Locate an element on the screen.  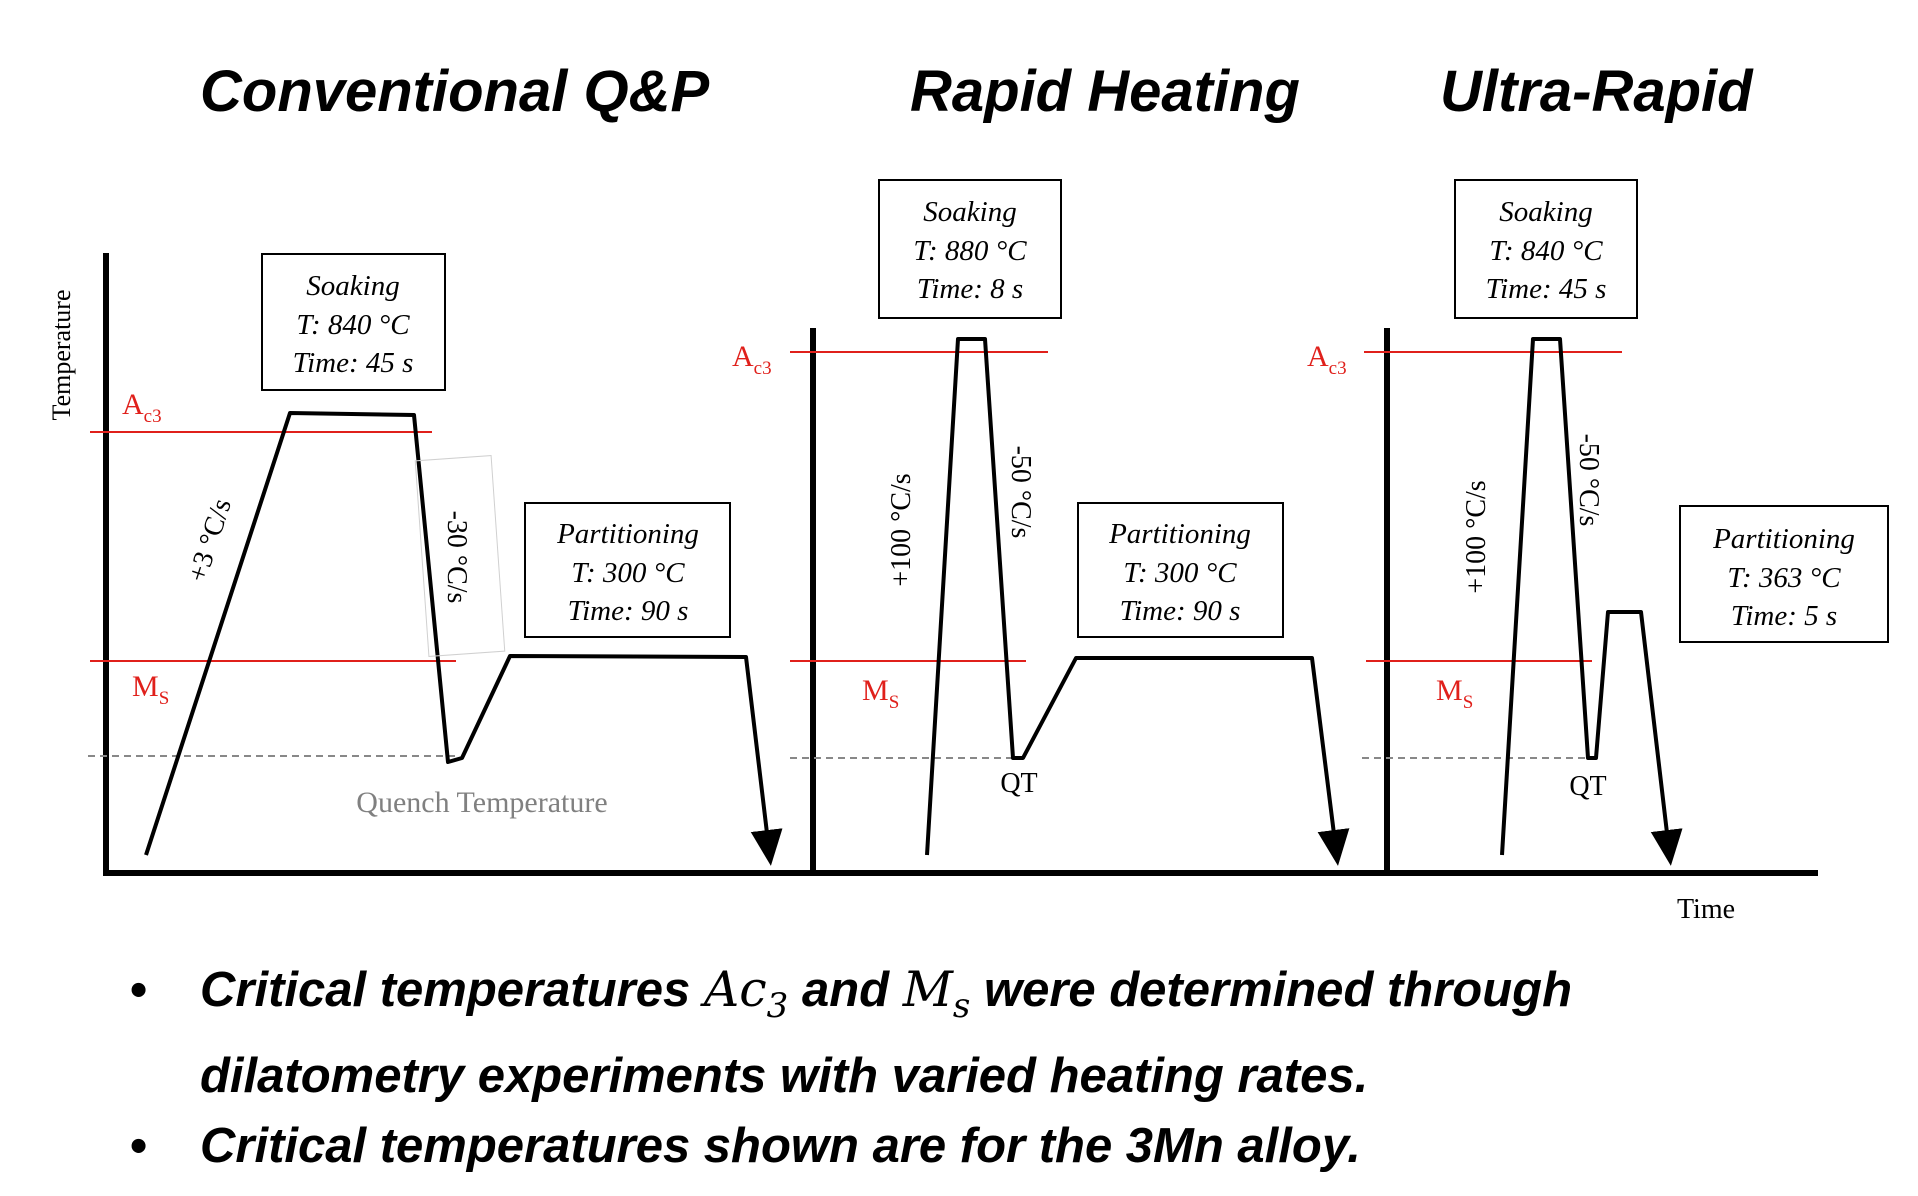
soaking-temp-ultra: T: 840 °C is located at coordinates (1546, 251).